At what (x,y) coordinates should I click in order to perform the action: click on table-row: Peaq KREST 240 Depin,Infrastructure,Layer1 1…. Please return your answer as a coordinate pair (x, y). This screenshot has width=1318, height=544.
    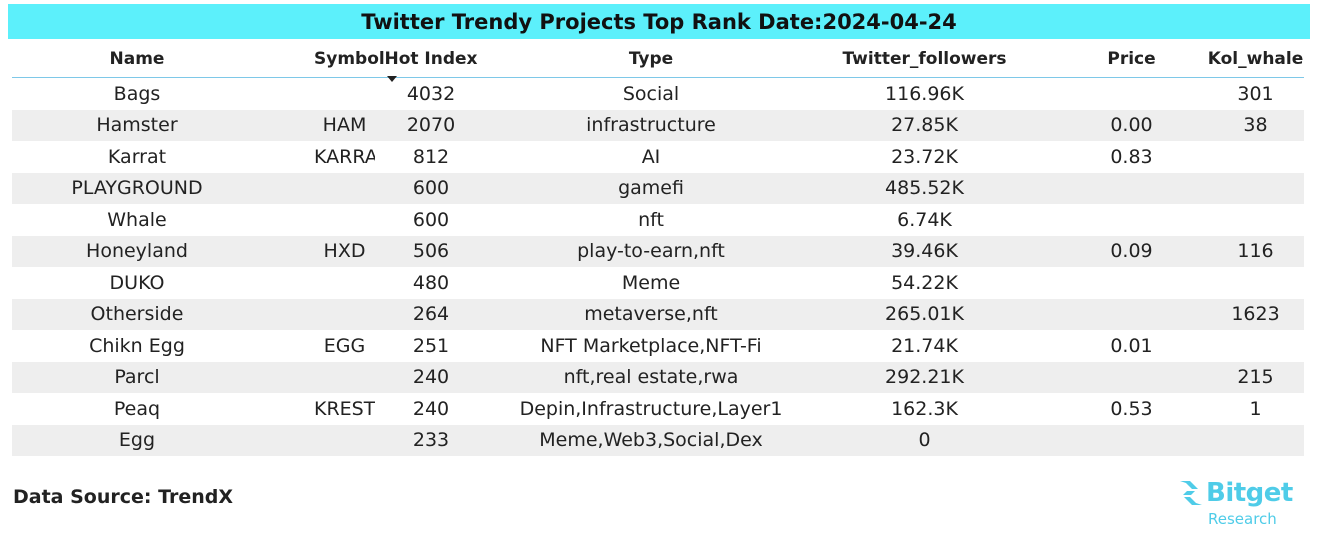
    Looking at the image, I should click on (658, 409).